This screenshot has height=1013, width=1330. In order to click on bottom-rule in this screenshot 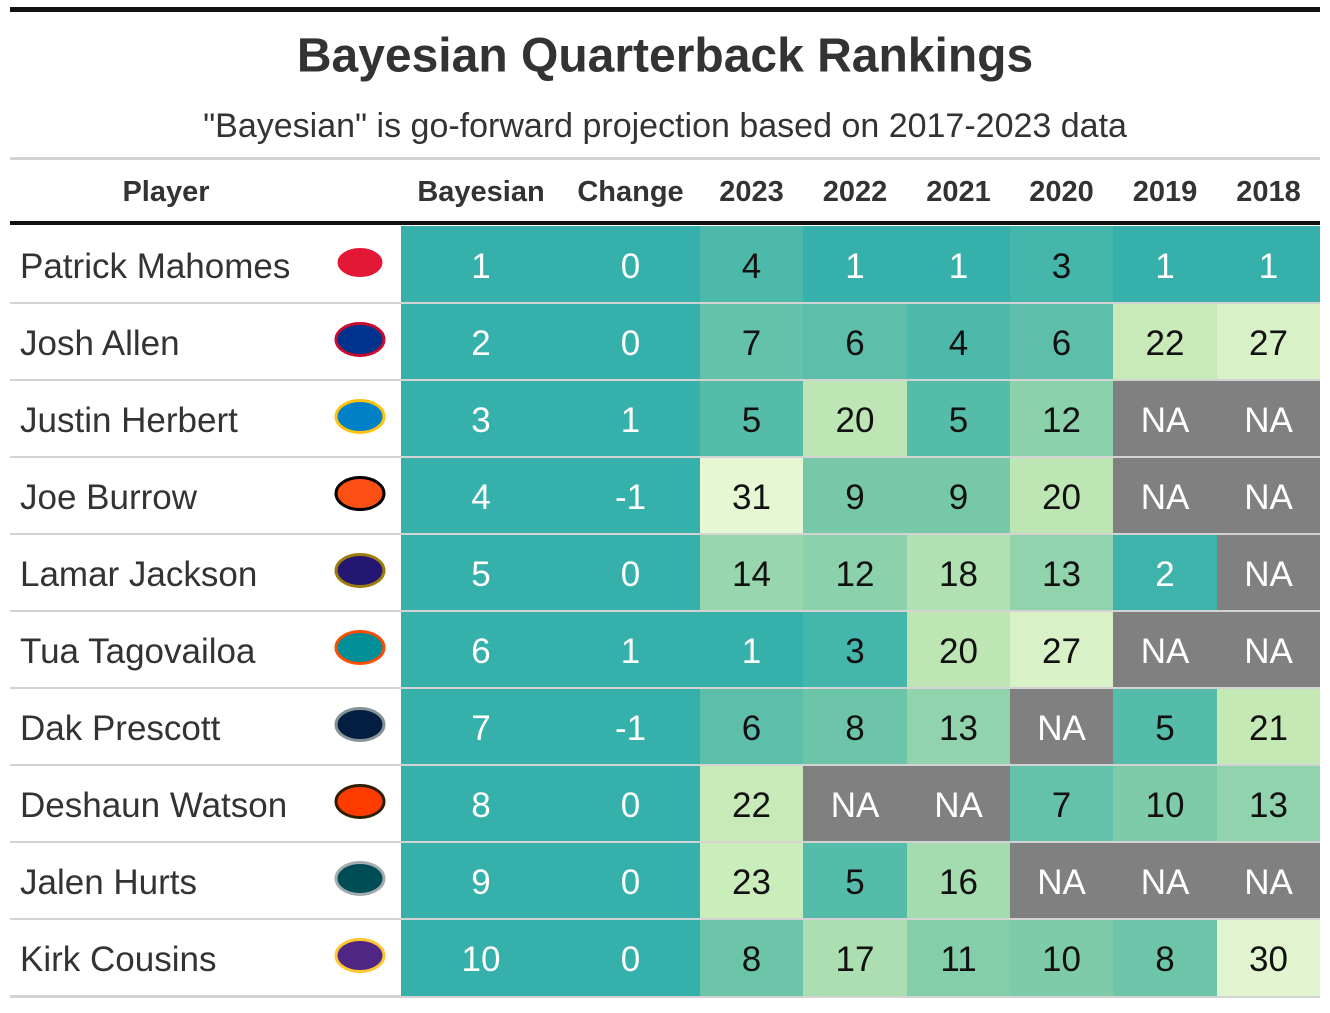, I will do `click(665, 996)`.